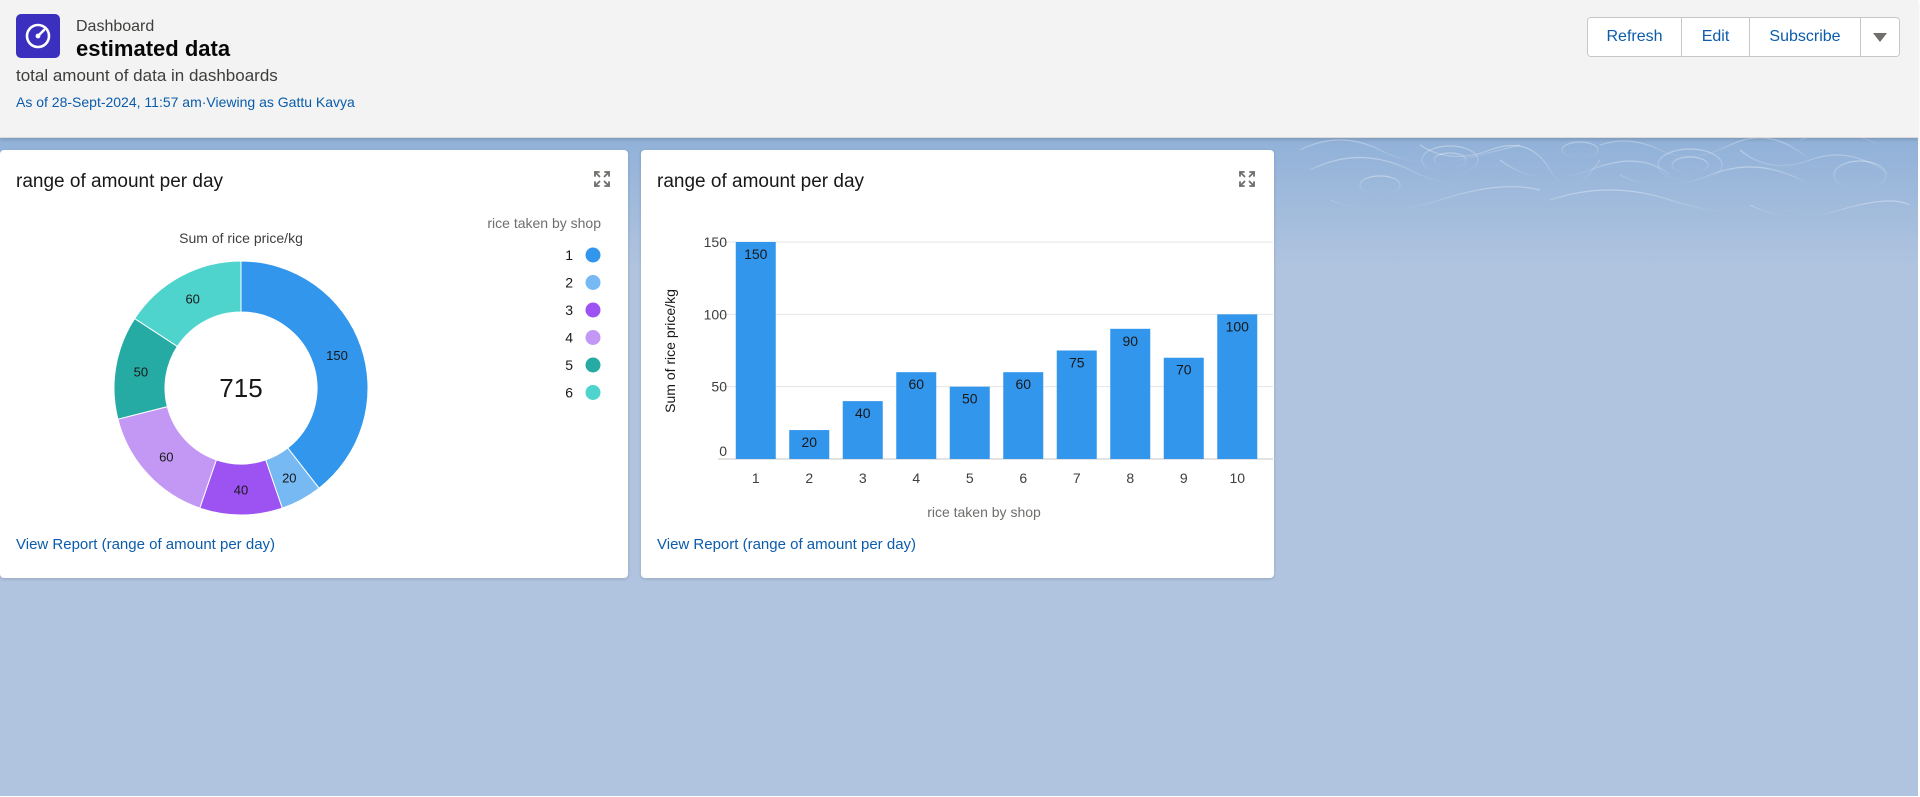  What do you see at coordinates (115, 26) in the screenshot?
I see `object-type-label: Dashboard` at bounding box center [115, 26].